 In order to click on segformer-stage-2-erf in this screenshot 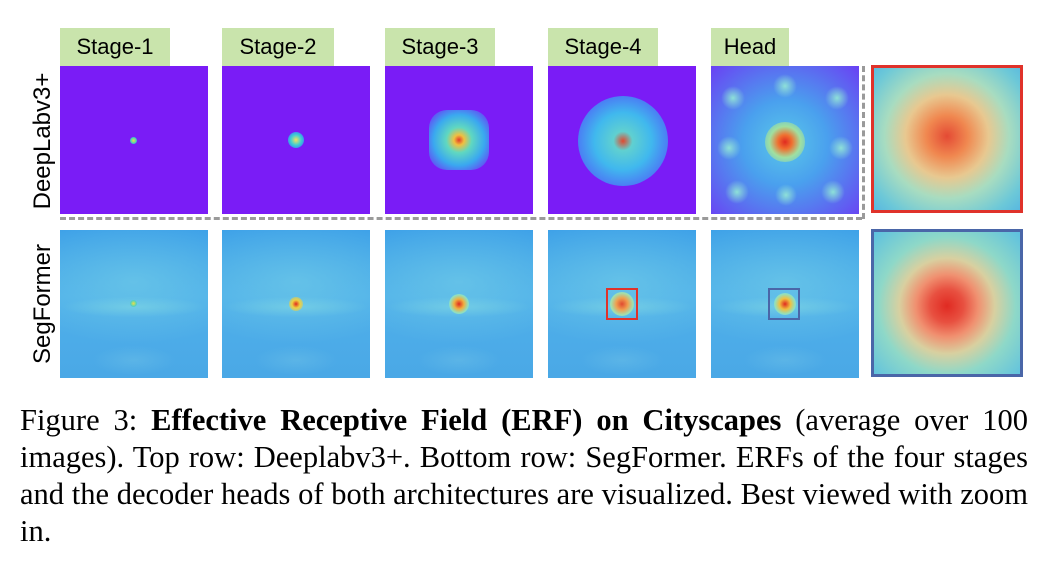, I will do `click(296, 304)`.